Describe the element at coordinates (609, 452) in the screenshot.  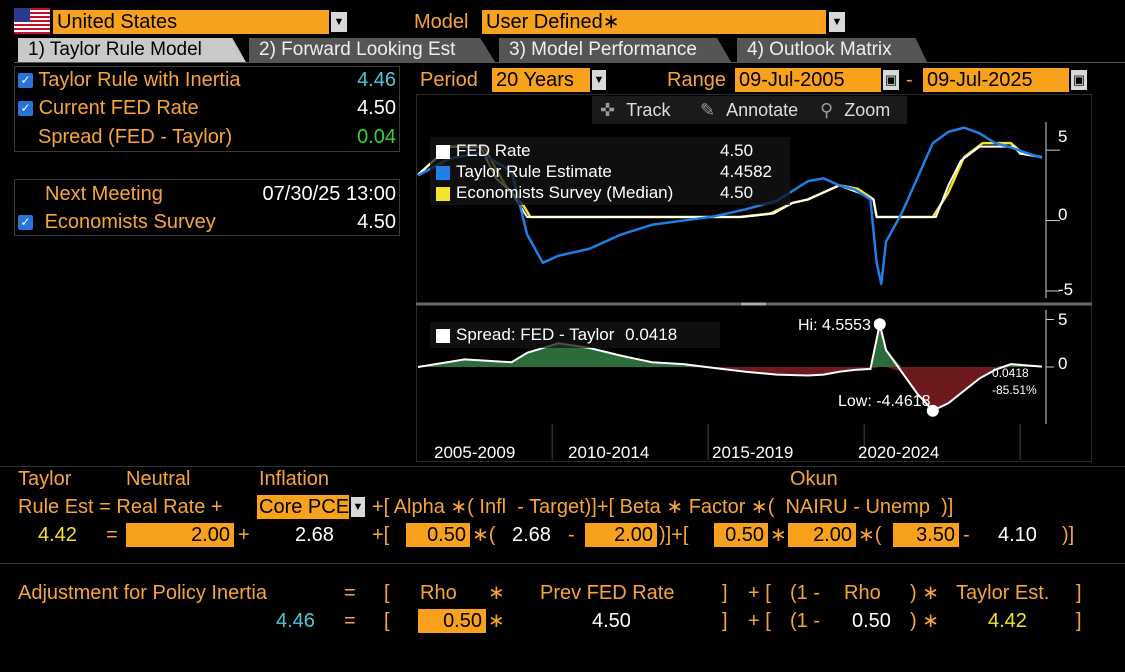
I see `x-tick-2010-2014: 2010-2014` at that location.